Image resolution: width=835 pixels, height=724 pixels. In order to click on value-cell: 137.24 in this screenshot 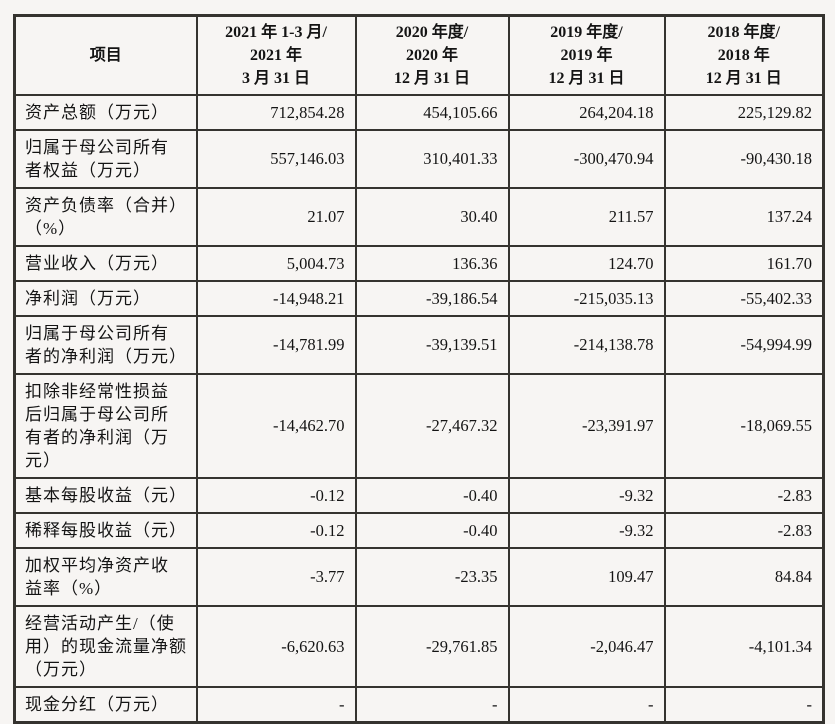, I will do `click(744, 217)`.